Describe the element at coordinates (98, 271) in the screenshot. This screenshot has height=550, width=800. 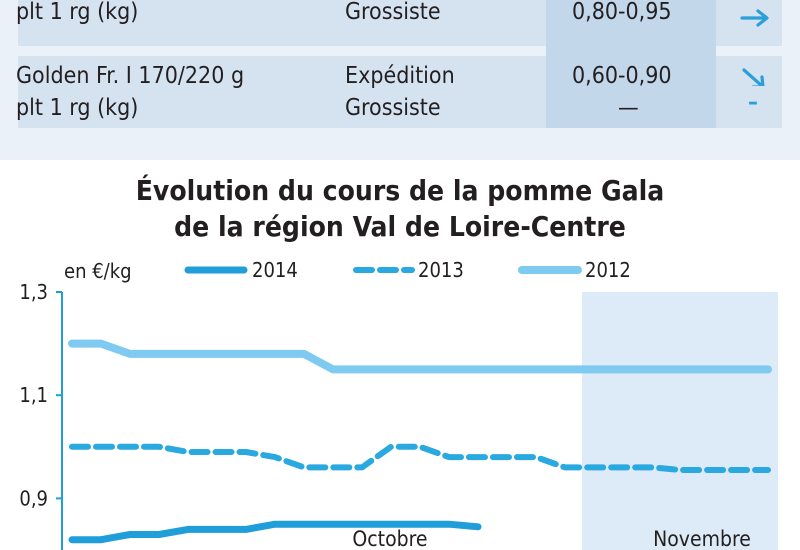
I see `y-axis-unit-label: en €/kg` at that location.